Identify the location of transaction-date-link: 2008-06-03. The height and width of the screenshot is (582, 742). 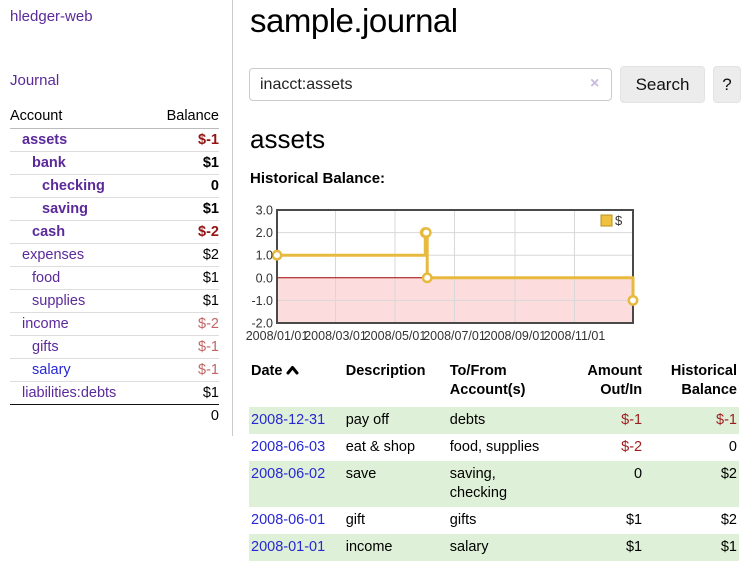
(288, 447).